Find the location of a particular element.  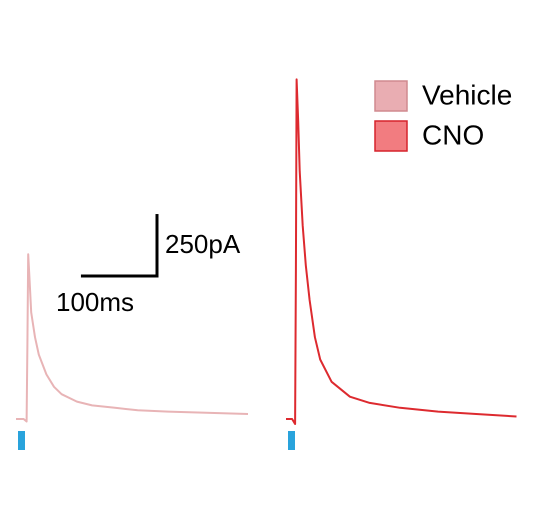

scale-bar-x-label: 100ms is located at coordinates (95, 302).